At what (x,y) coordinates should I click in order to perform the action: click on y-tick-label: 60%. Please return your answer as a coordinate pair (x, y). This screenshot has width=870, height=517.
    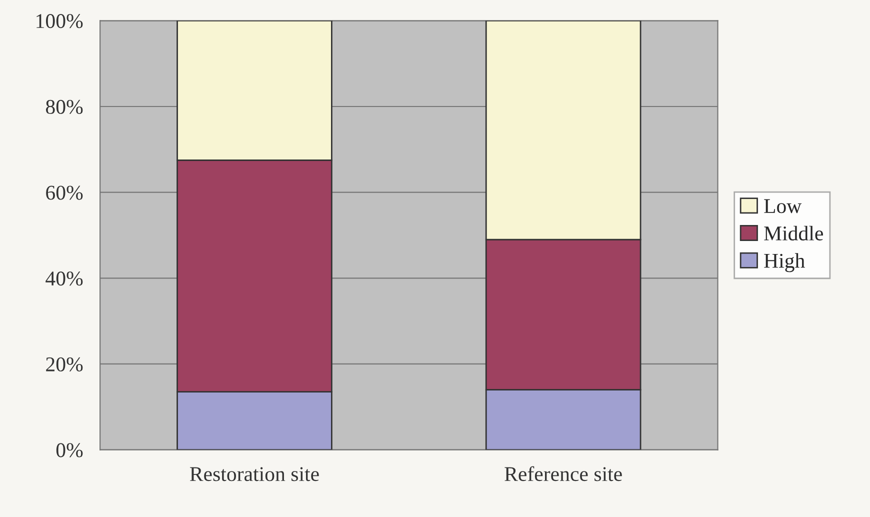
    Looking at the image, I should click on (64, 193).